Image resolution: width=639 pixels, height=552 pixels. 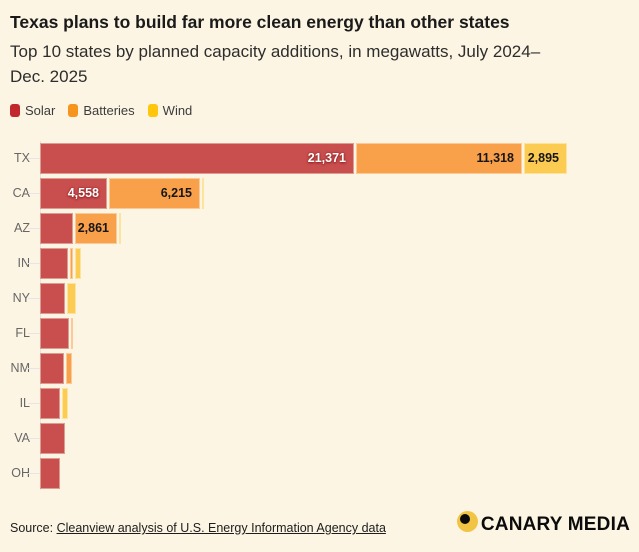 What do you see at coordinates (319, 333) in the screenshot?
I see `chart-row-fl: FL` at bounding box center [319, 333].